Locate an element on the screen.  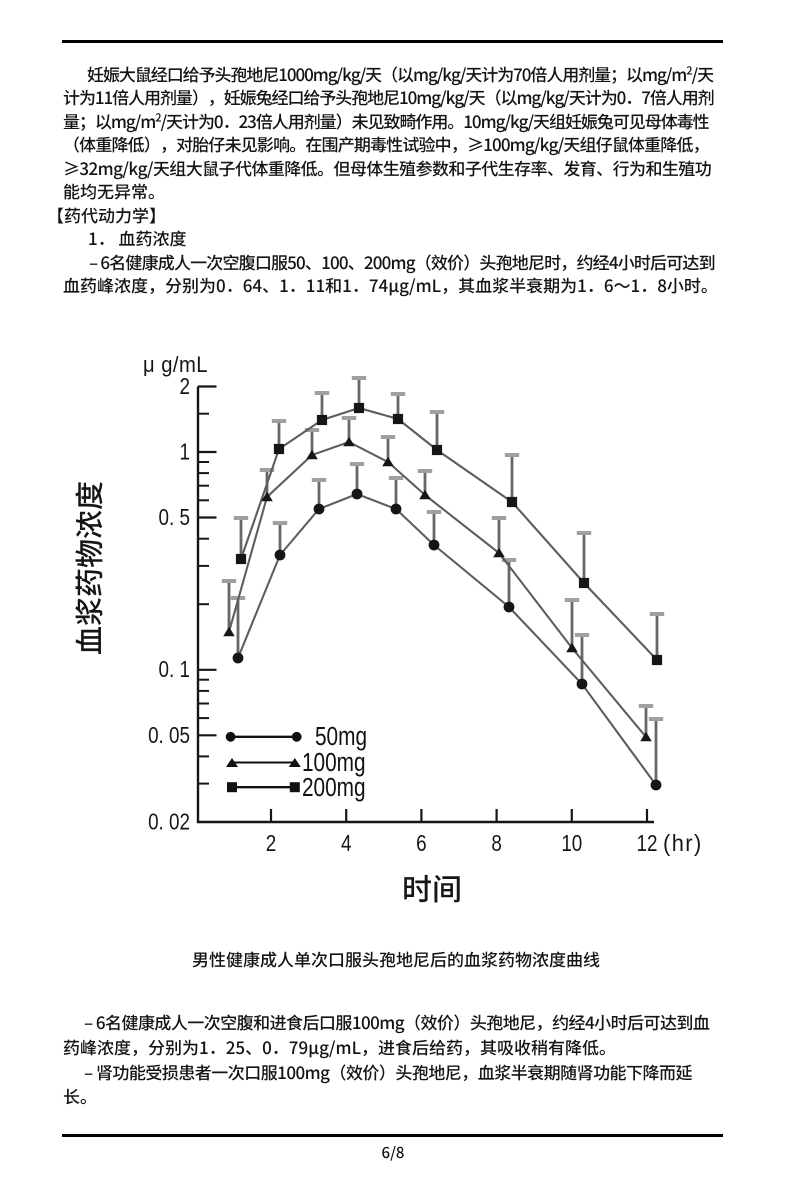
svg-text: 0. 1 is located at coordinates (174, 670).